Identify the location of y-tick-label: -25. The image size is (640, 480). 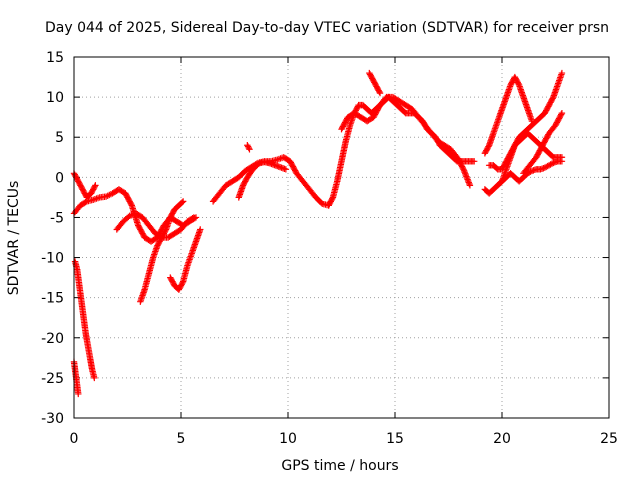
(52, 379).